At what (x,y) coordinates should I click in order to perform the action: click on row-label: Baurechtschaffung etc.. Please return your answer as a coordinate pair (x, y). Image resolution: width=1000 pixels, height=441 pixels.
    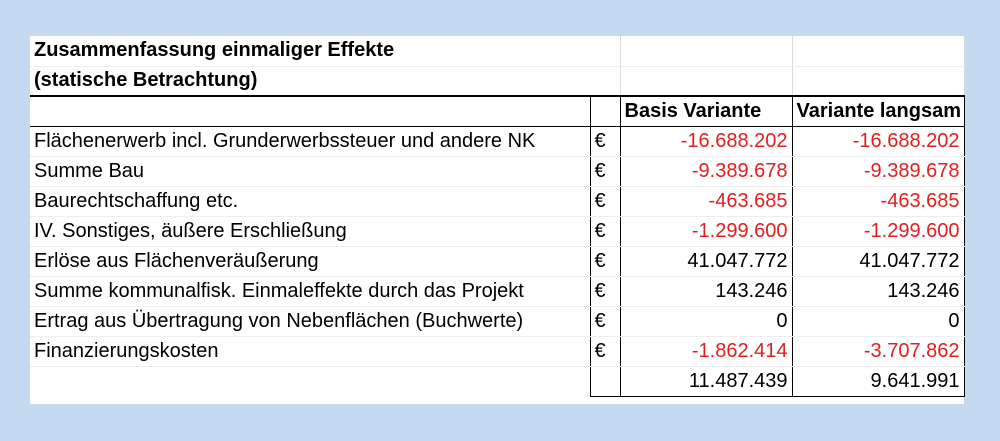
    Looking at the image, I should click on (310, 201).